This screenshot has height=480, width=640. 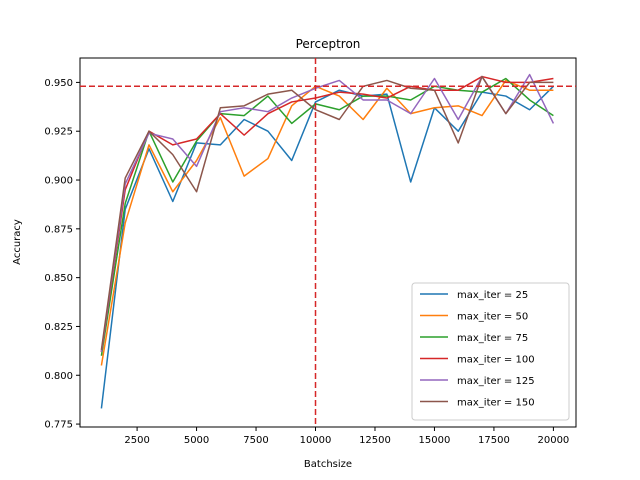 What do you see at coordinates (58, 376) in the screenshot?
I see `y-tick-label: 0.800` at bounding box center [58, 376].